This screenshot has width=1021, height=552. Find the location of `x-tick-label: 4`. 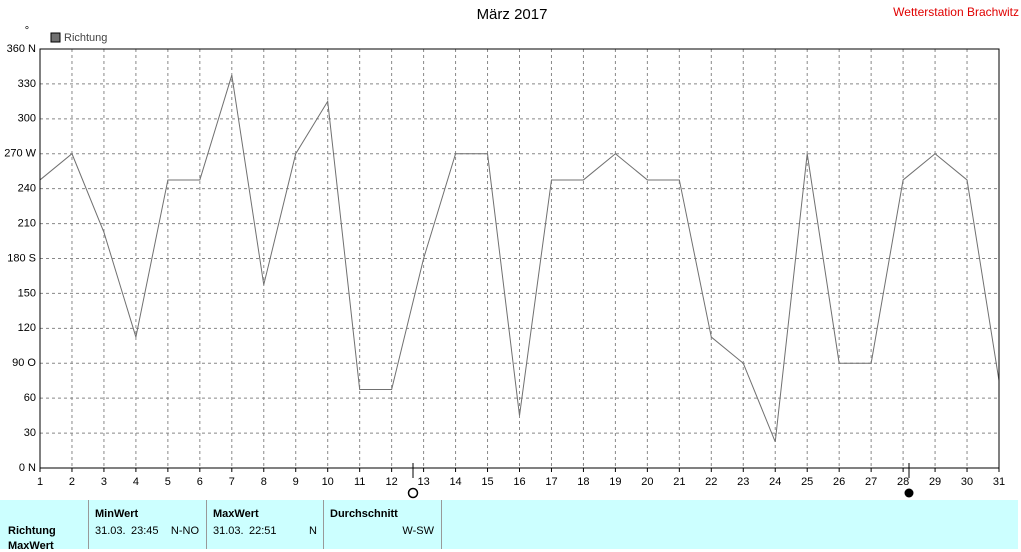

x-tick-label: 4 is located at coordinates (136, 482).